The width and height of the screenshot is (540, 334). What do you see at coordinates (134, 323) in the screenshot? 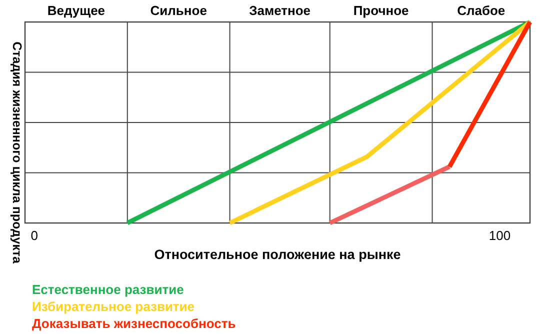
I see `text: Доказывать жизнеспособность` at bounding box center [134, 323].